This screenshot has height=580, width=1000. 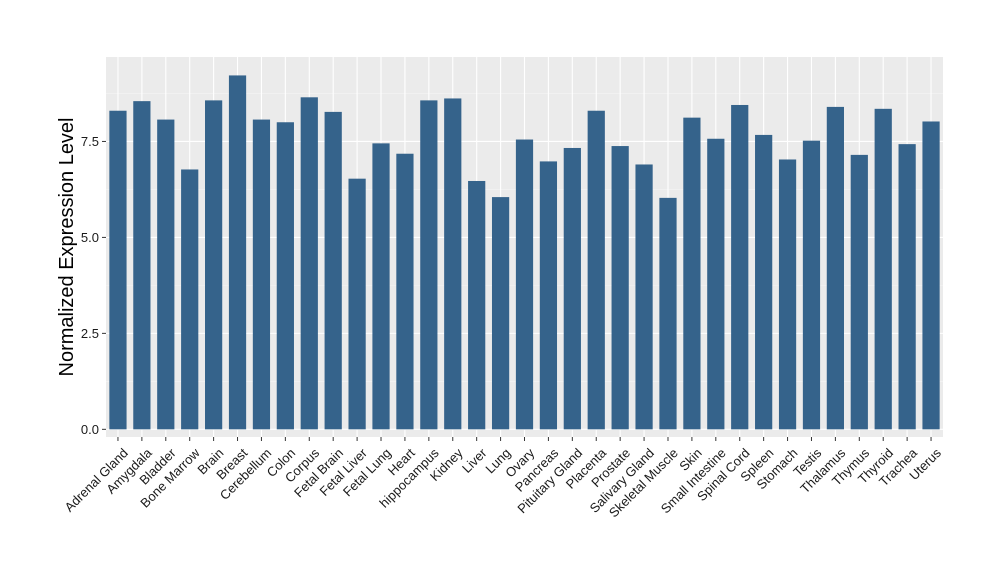 What do you see at coordinates (90, 237) in the screenshot?
I see `y-tick-label: 5.0` at bounding box center [90, 237].